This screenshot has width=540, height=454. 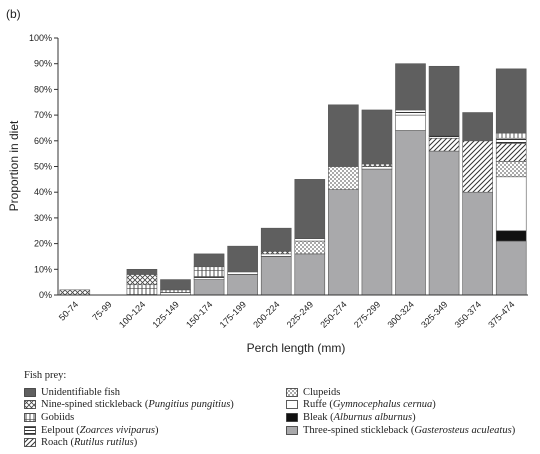 I want to click on legend-latin-name: Alburnus alburnus, so click(x=373, y=417).